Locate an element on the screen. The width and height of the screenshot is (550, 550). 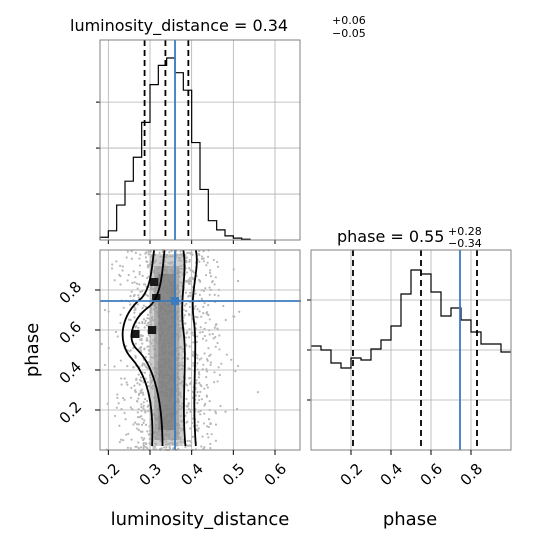
contour-inner-left is located at coordinates (148, 348).